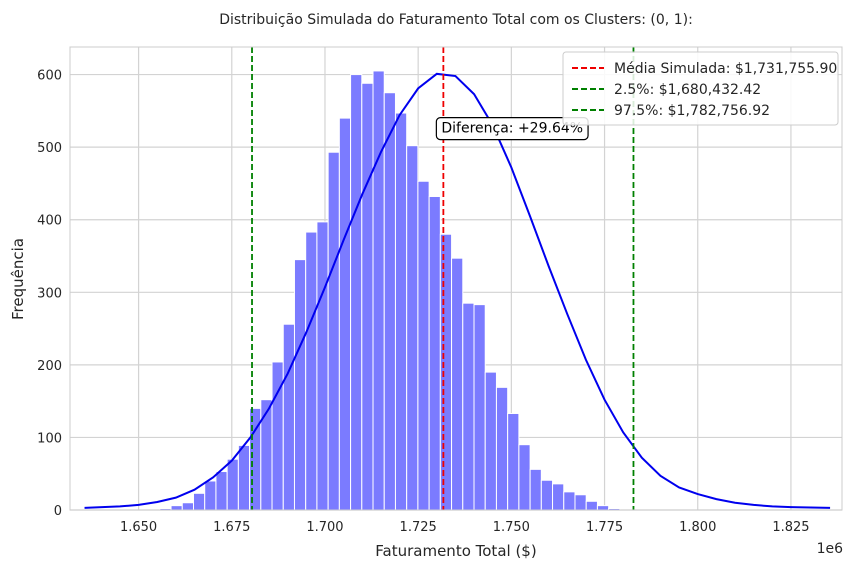  I want to click on annotation-box: Diferença: +29.64%, so click(512, 129).